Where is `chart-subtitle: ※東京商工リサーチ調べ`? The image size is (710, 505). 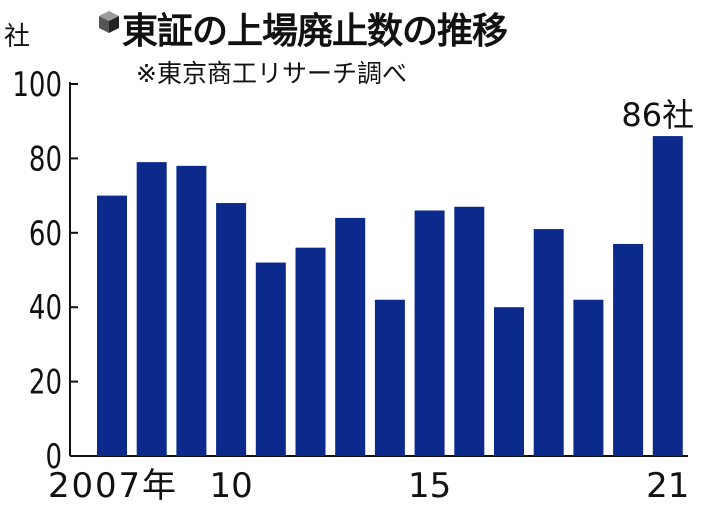
chart-subtitle: ※東京商工リサーチ調べ is located at coordinates (271, 73).